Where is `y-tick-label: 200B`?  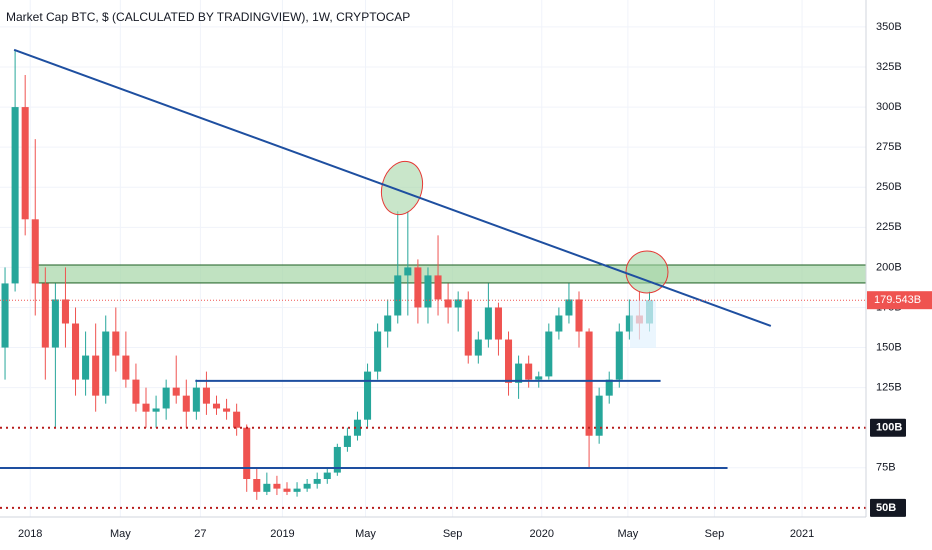 y-tick-label: 200B is located at coordinates (889, 267).